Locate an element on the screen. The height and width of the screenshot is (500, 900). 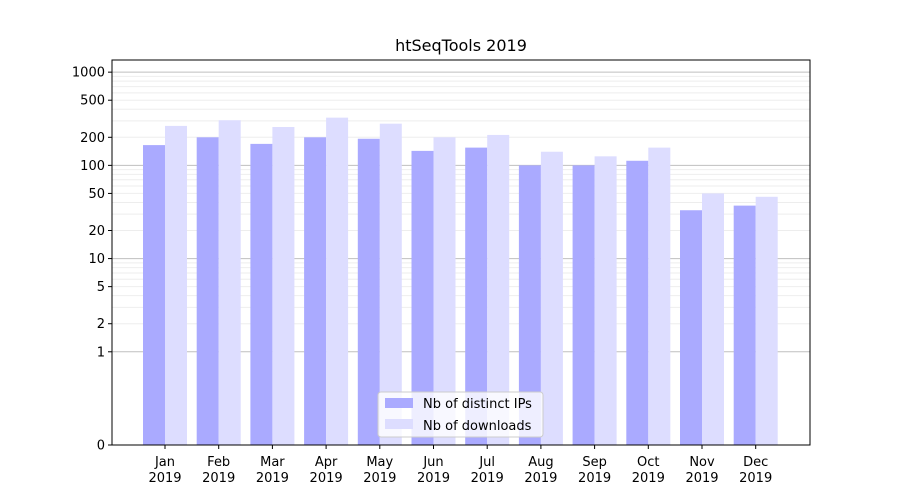
y-tick-label: 20 is located at coordinates (96, 231).